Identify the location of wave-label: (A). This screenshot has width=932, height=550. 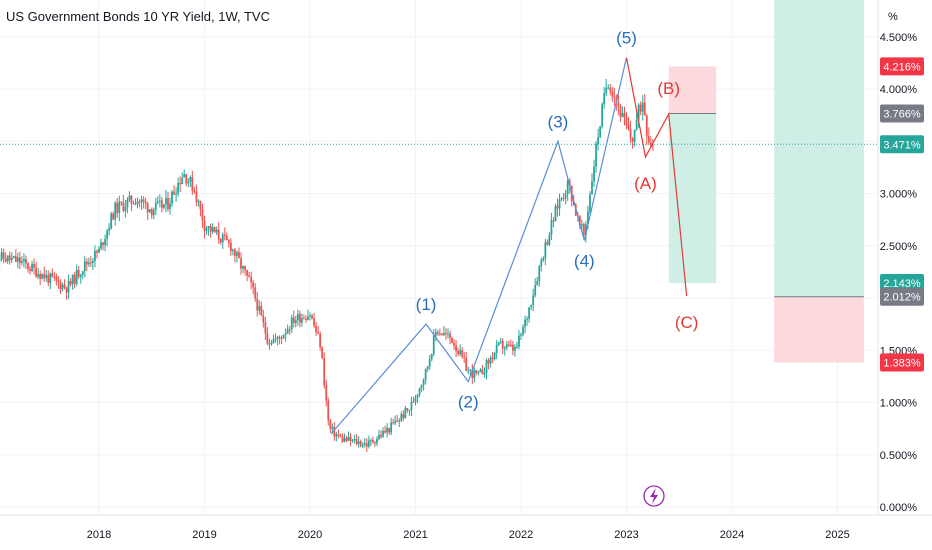
(645, 183).